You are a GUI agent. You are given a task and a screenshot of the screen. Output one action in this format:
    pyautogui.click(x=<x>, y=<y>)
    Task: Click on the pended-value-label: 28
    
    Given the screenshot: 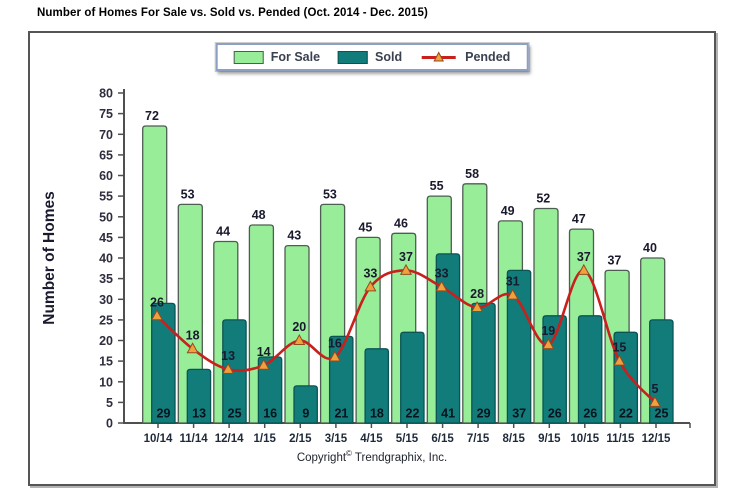 What is the action you would take?
    pyautogui.click(x=477, y=294)
    